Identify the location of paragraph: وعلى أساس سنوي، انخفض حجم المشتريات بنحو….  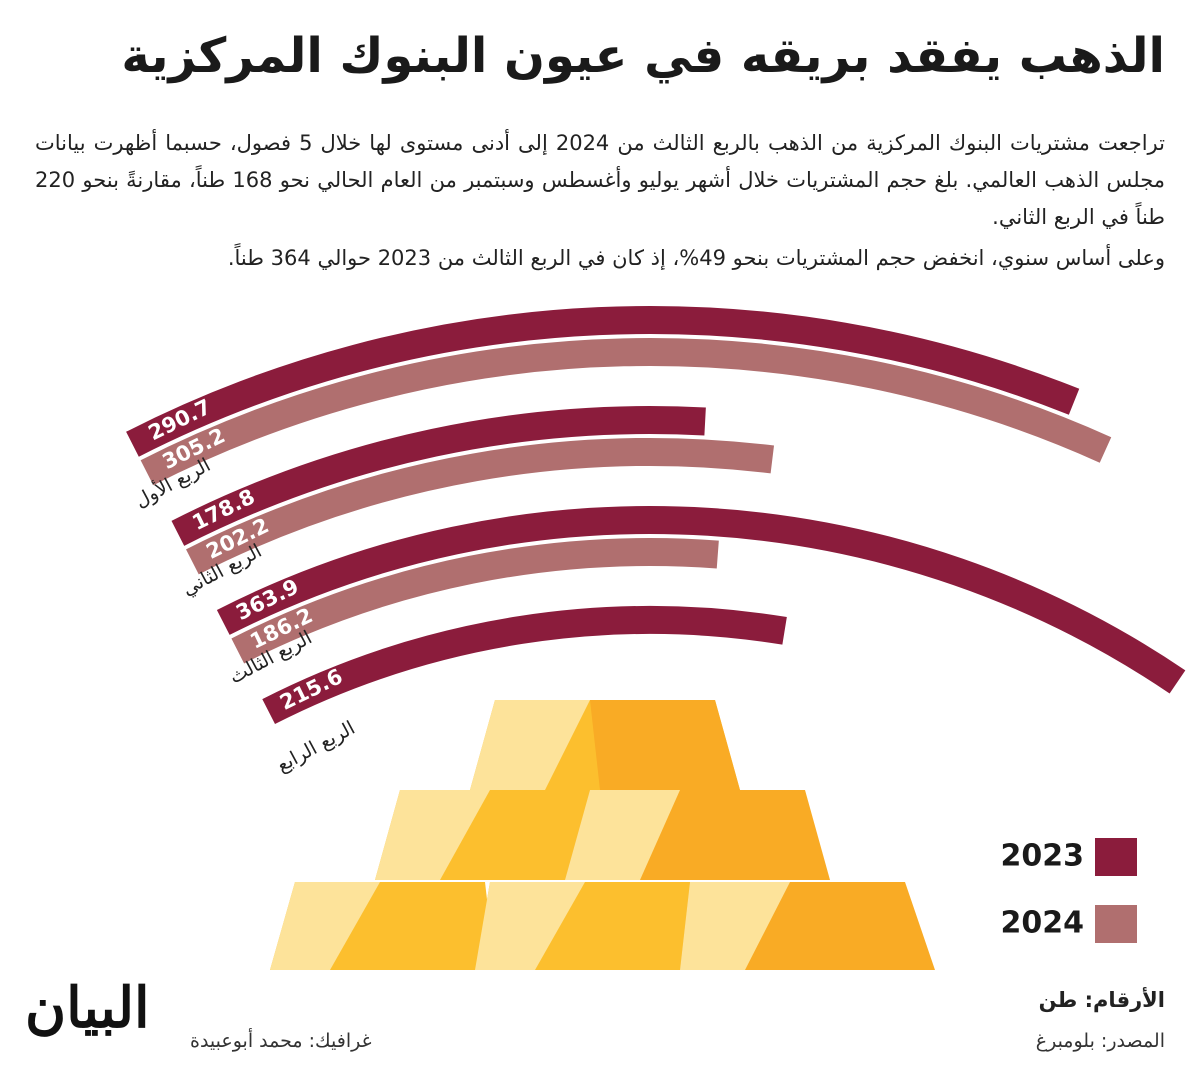
(696, 258).